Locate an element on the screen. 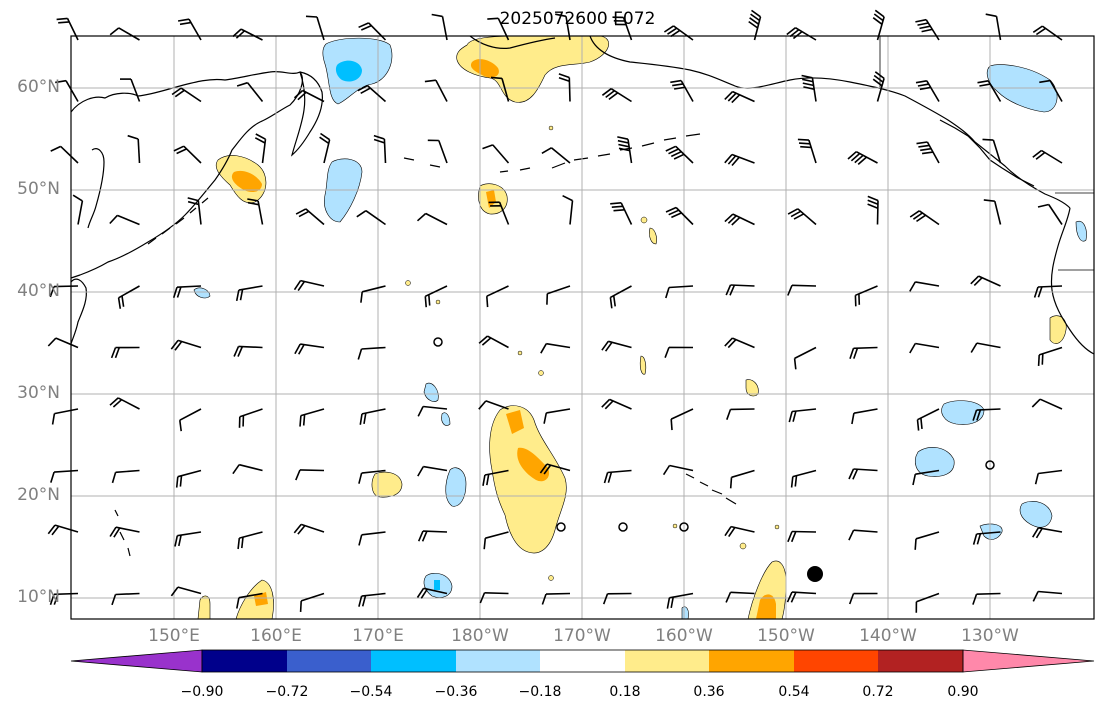 The height and width of the screenshot is (712, 1105). colorbar-label: −0.90 is located at coordinates (202, 692).